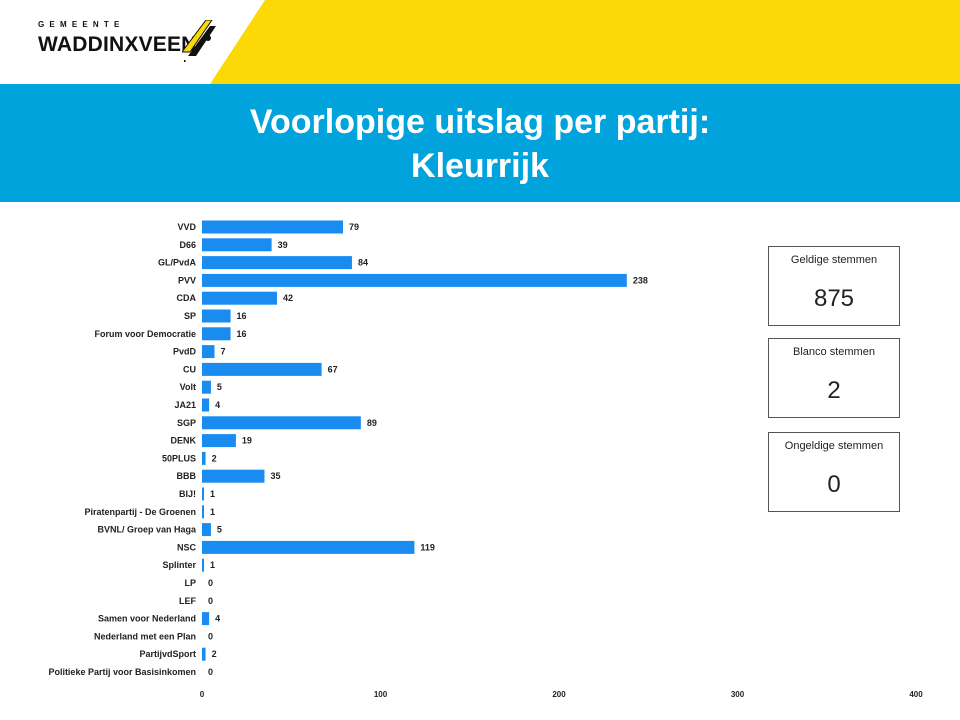  I want to click on value-label: 39, so click(283, 245).